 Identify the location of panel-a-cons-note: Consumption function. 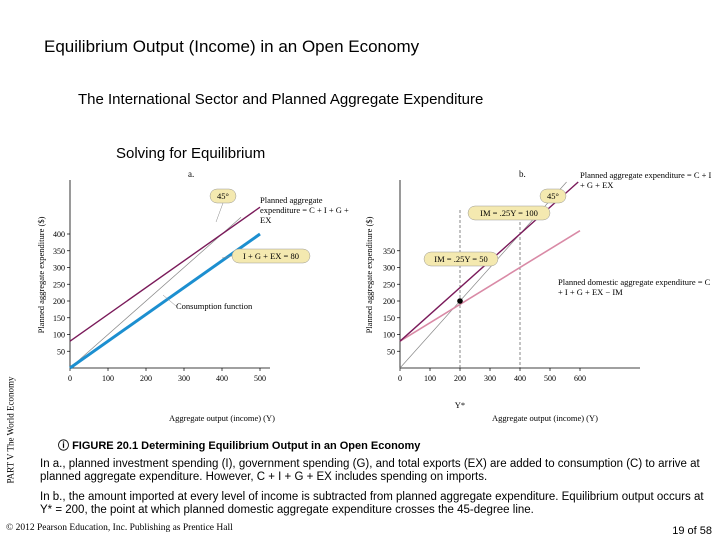
(214, 306).